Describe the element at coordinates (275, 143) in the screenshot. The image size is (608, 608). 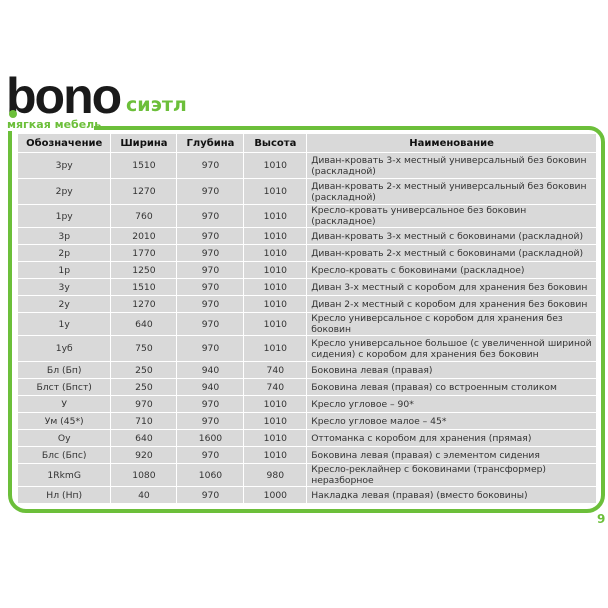
I see `column-header: Высота` at that location.